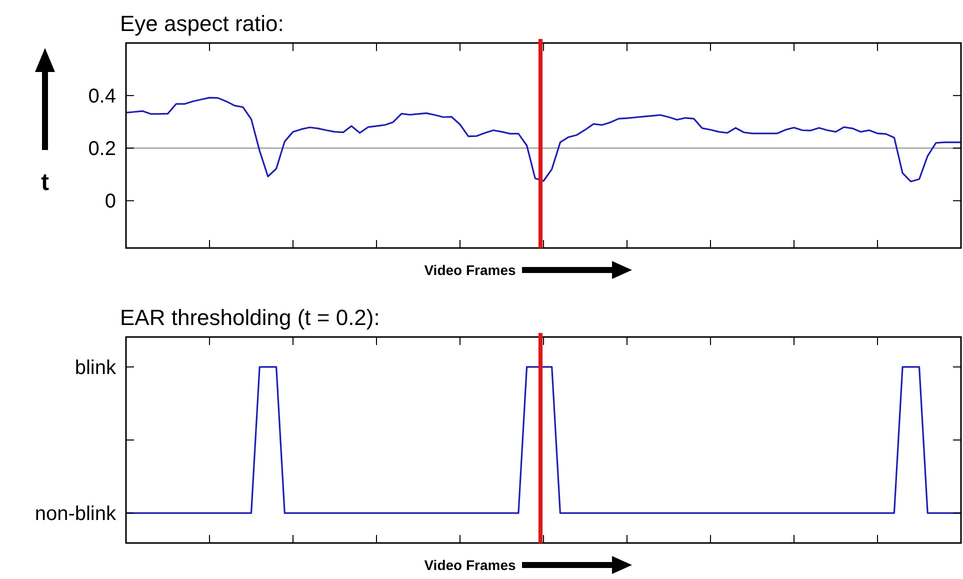 This screenshot has width=963, height=579. What do you see at coordinates (543, 139) in the screenshot?
I see `line-series` at bounding box center [543, 139].